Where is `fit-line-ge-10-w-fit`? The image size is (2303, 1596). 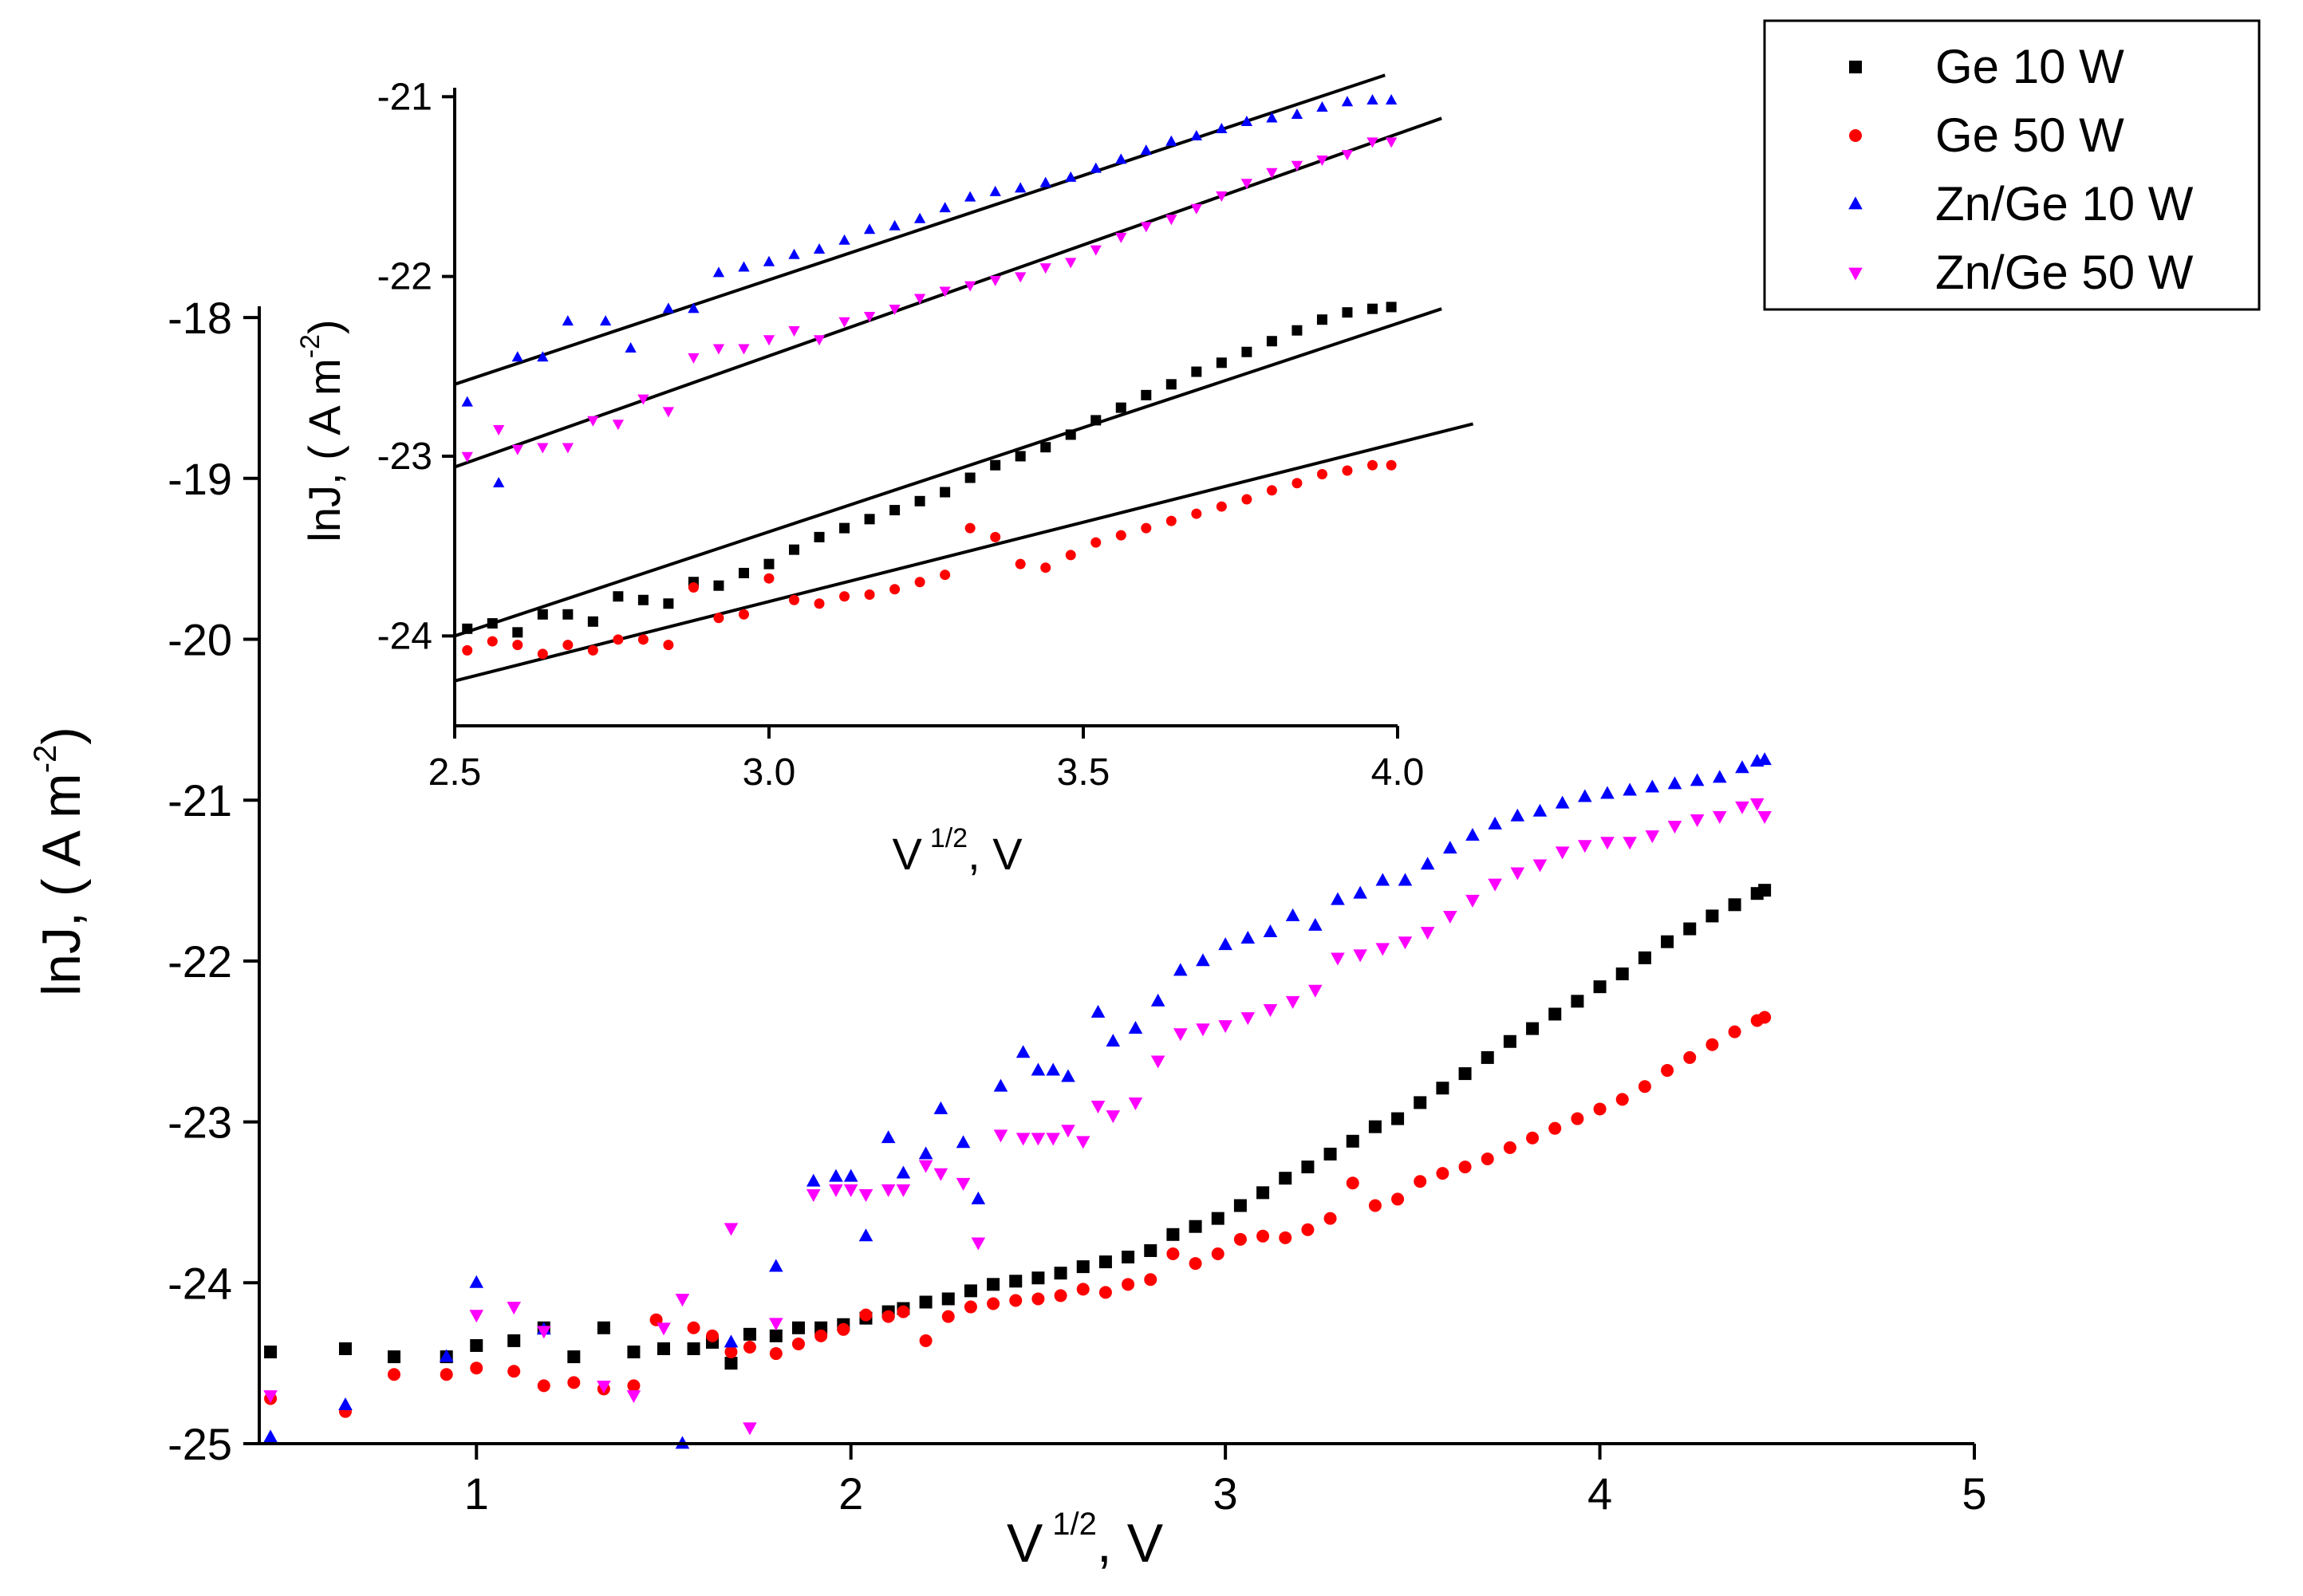 fit-line-ge-10-w-fit is located at coordinates (948, 472).